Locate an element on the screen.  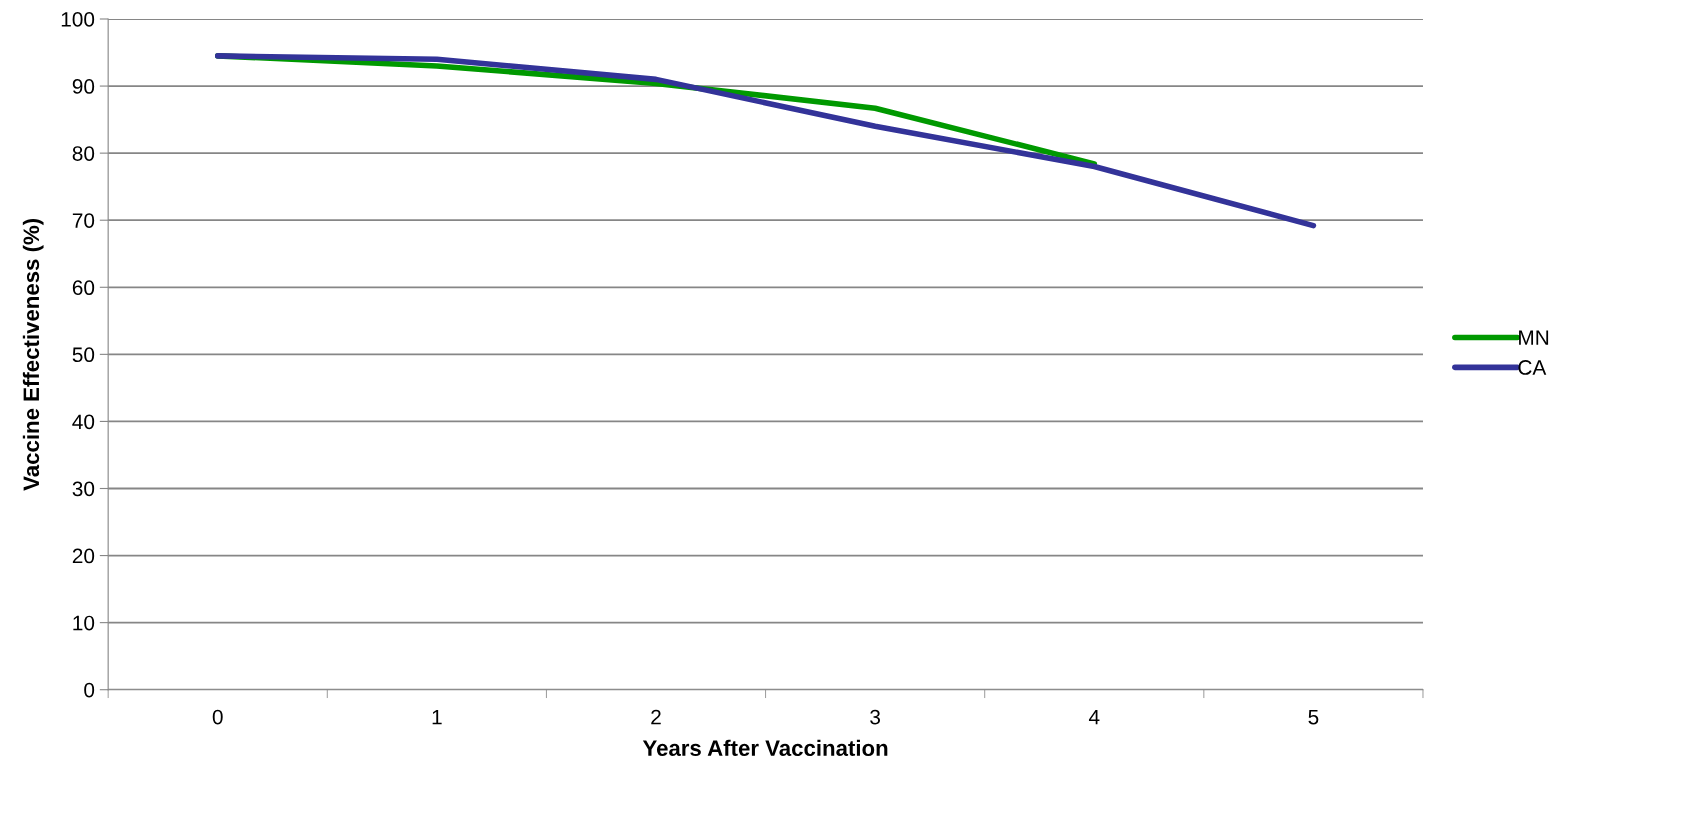
y-tick-label: 60 is located at coordinates (83, 288).